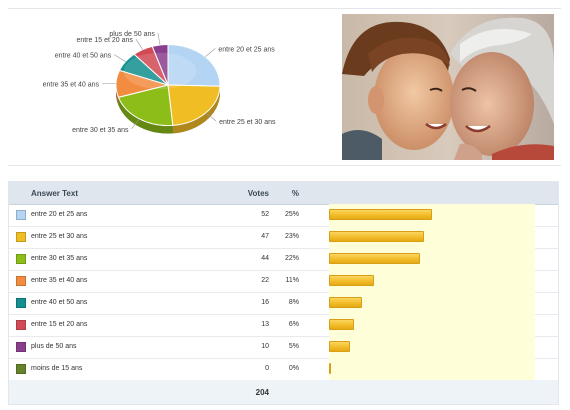 The width and height of the screenshot is (570, 410). I want to click on vote-percent: 6%, so click(293, 324).